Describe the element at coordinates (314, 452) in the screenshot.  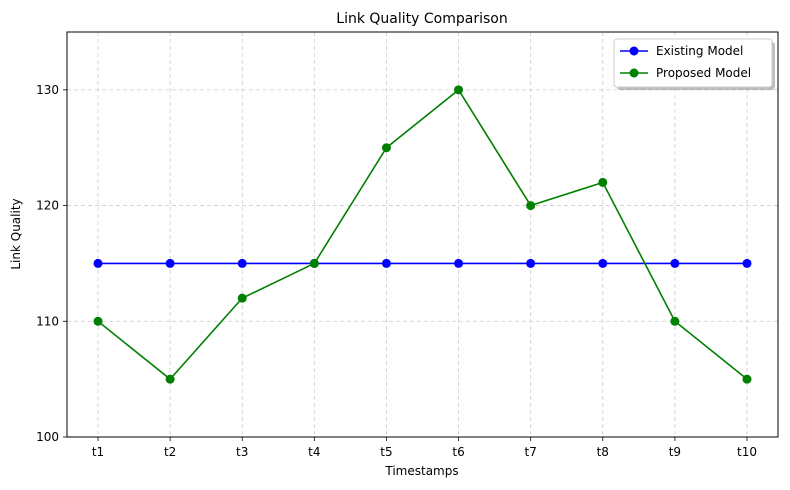
I see `x-tick-label: t4` at that location.